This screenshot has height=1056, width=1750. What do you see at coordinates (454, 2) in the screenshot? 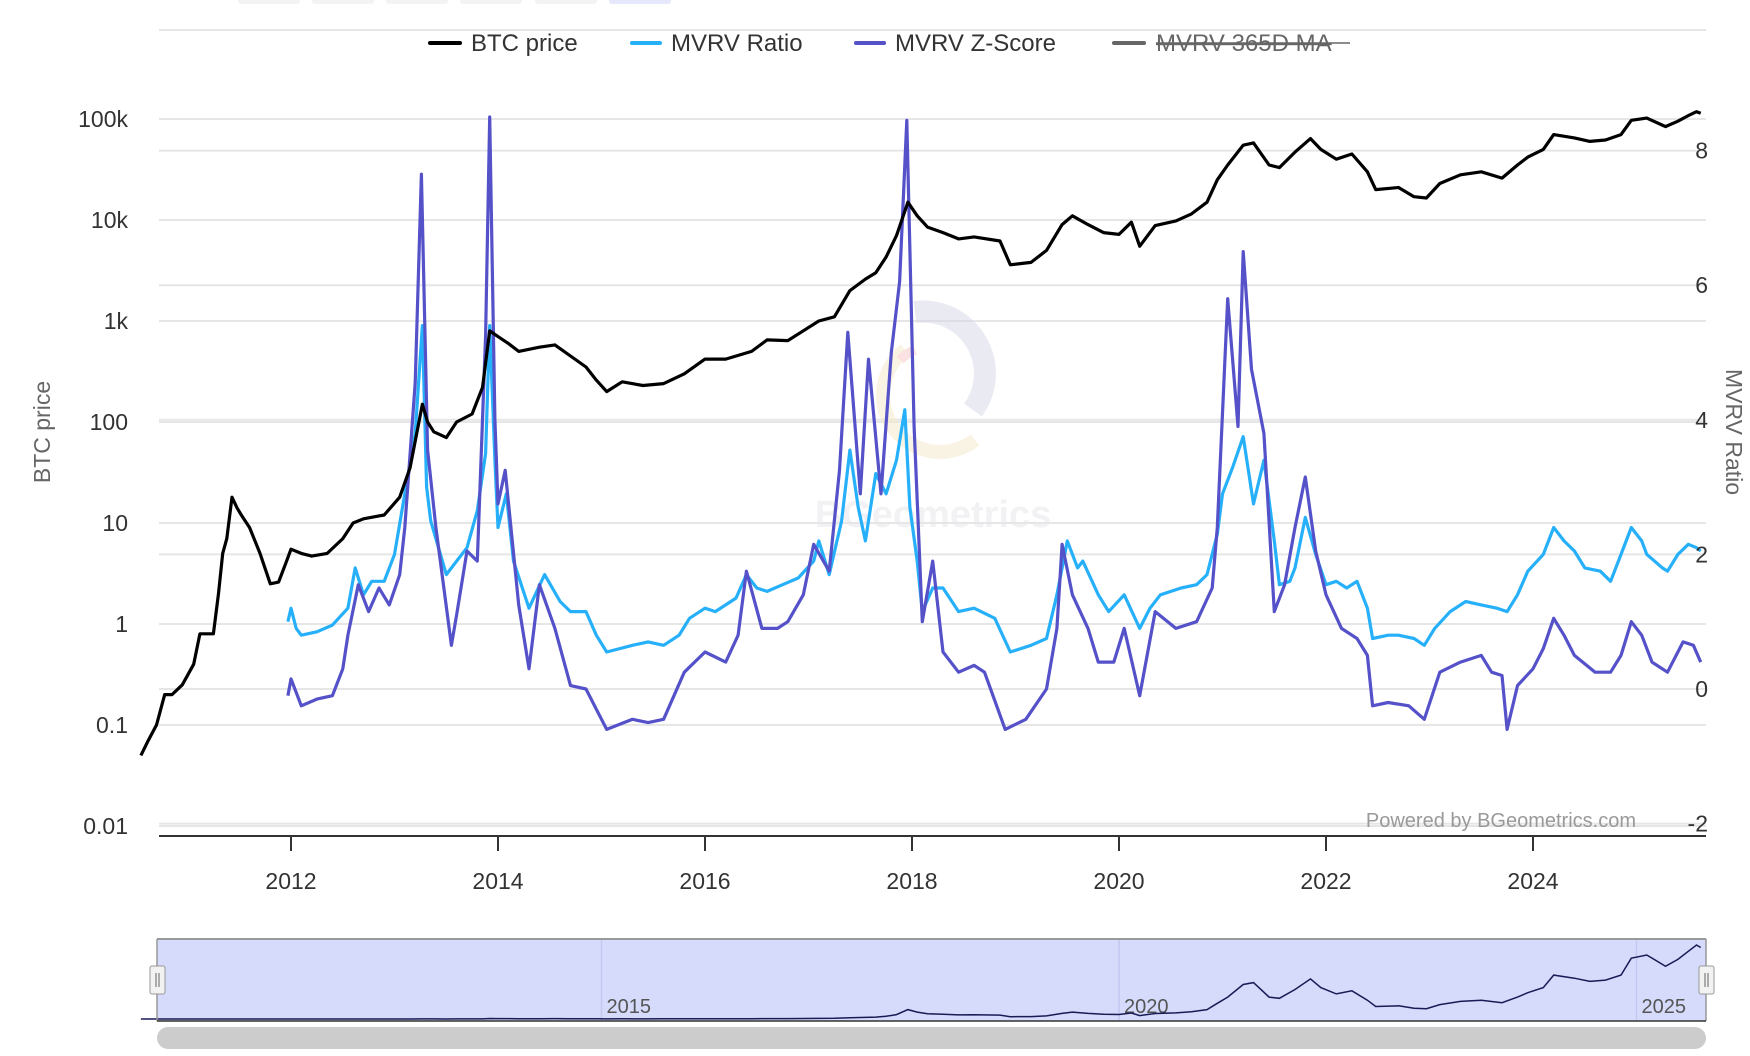
I see `range-selector-buttons` at bounding box center [454, 2].